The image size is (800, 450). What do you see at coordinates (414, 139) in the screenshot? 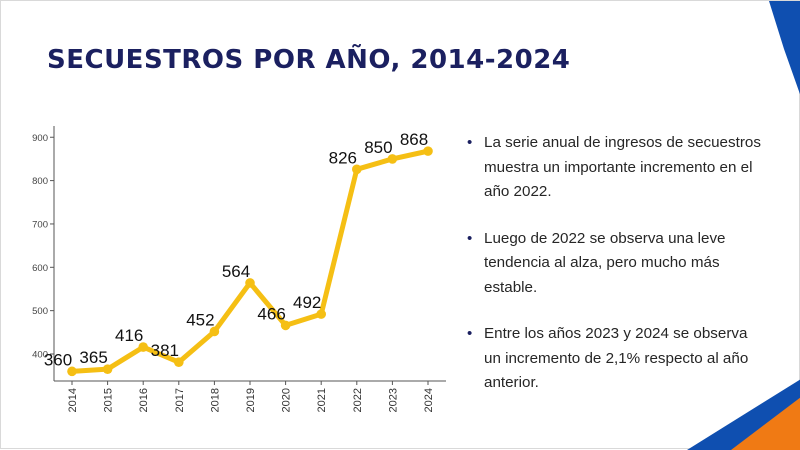
I see `data-label: 868` at bounding box center [414, 139].